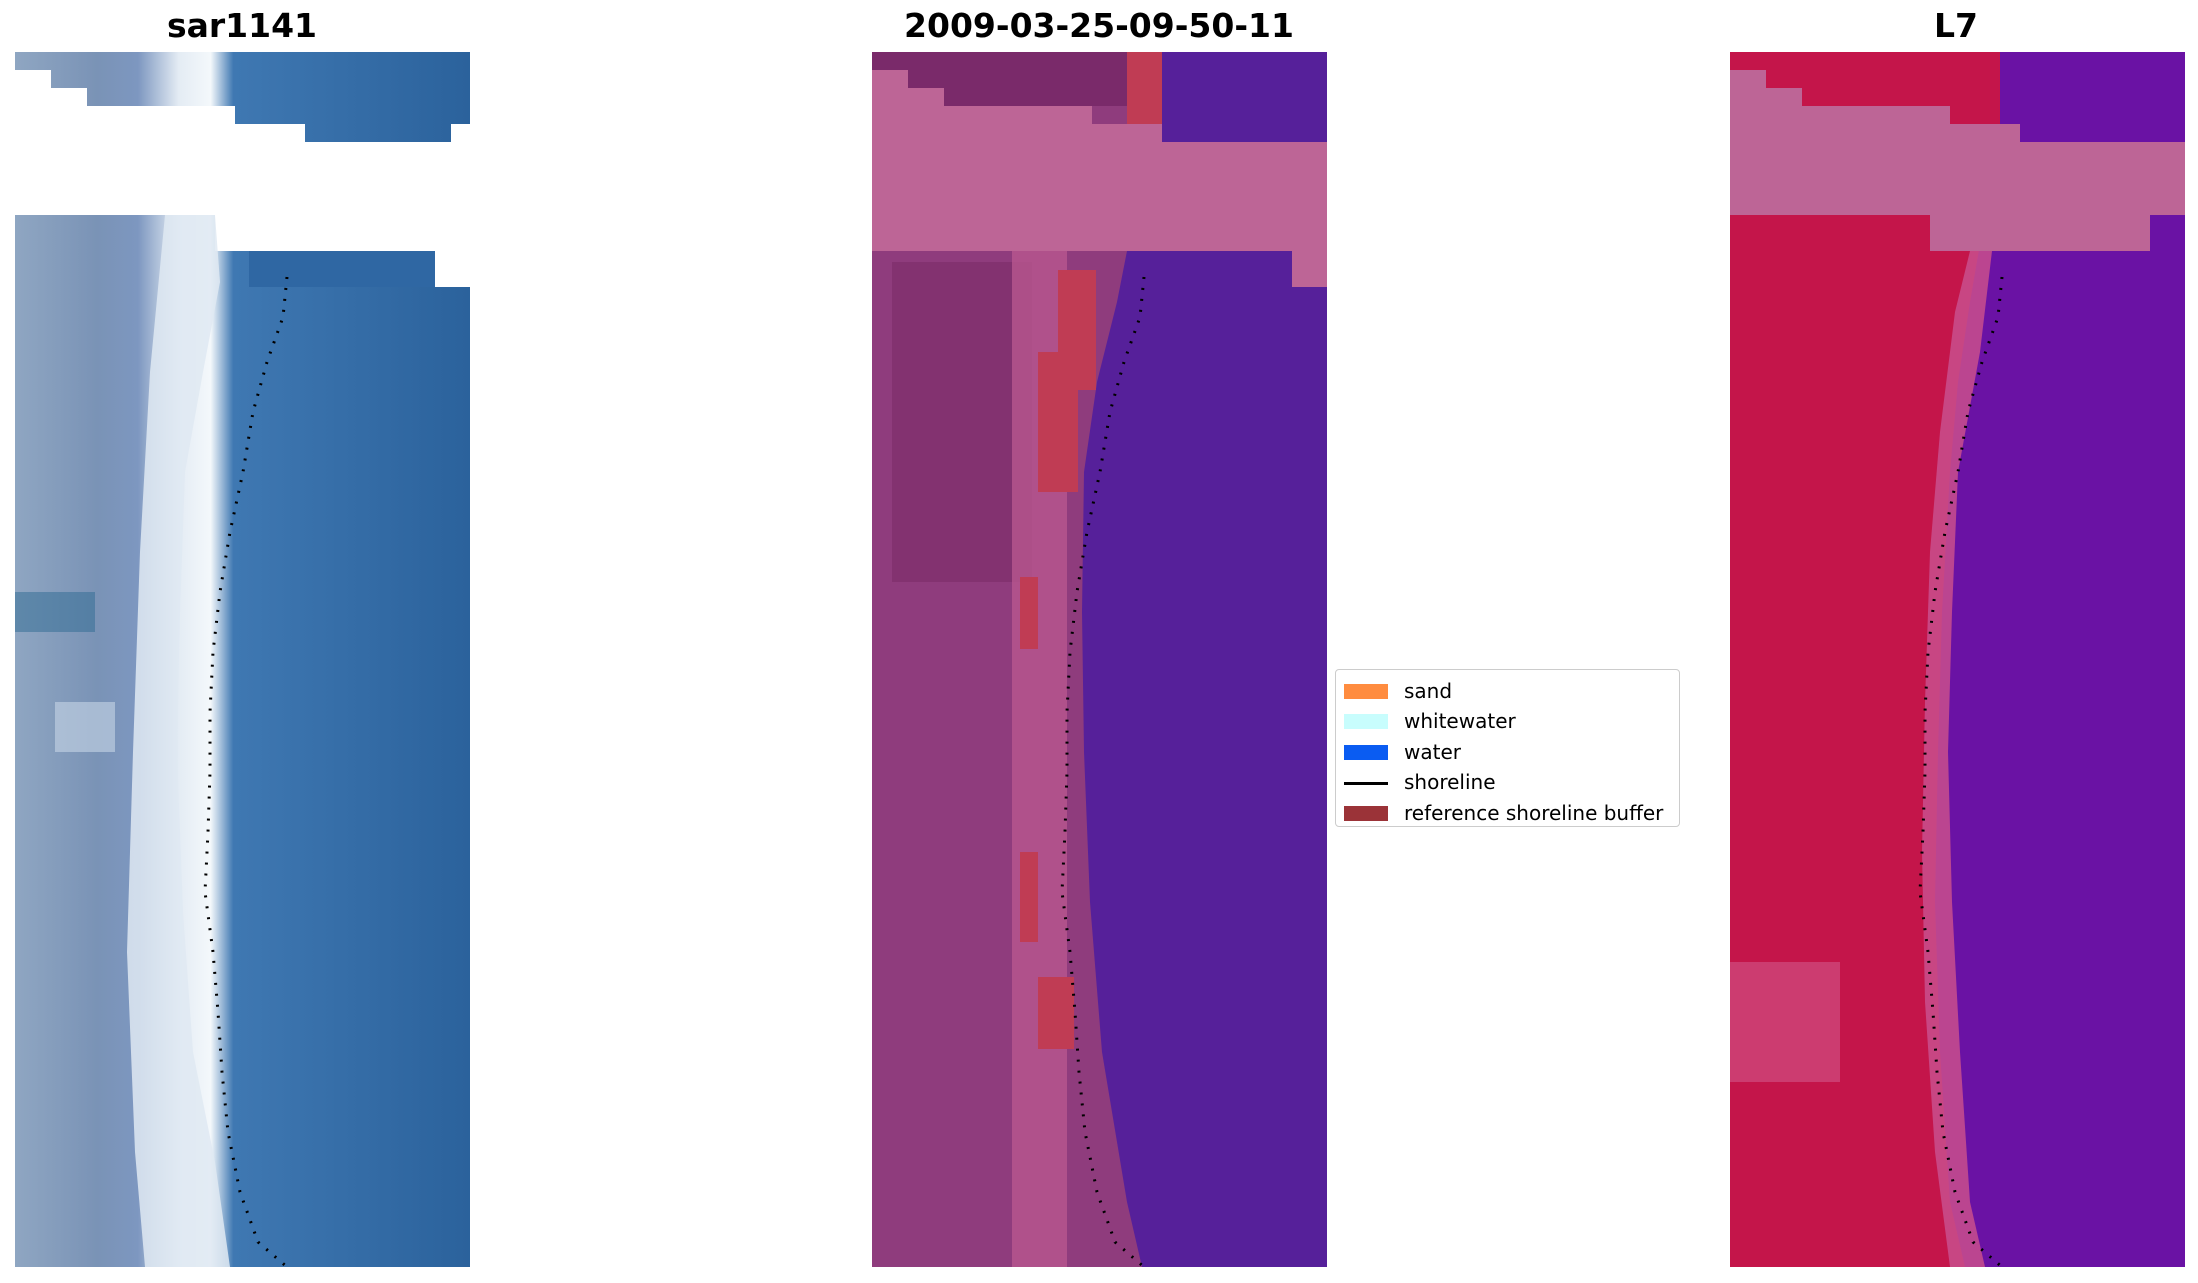  I want to click on panel-title-middle: 2009-03-25-09-50-11, so click(1099, 25).